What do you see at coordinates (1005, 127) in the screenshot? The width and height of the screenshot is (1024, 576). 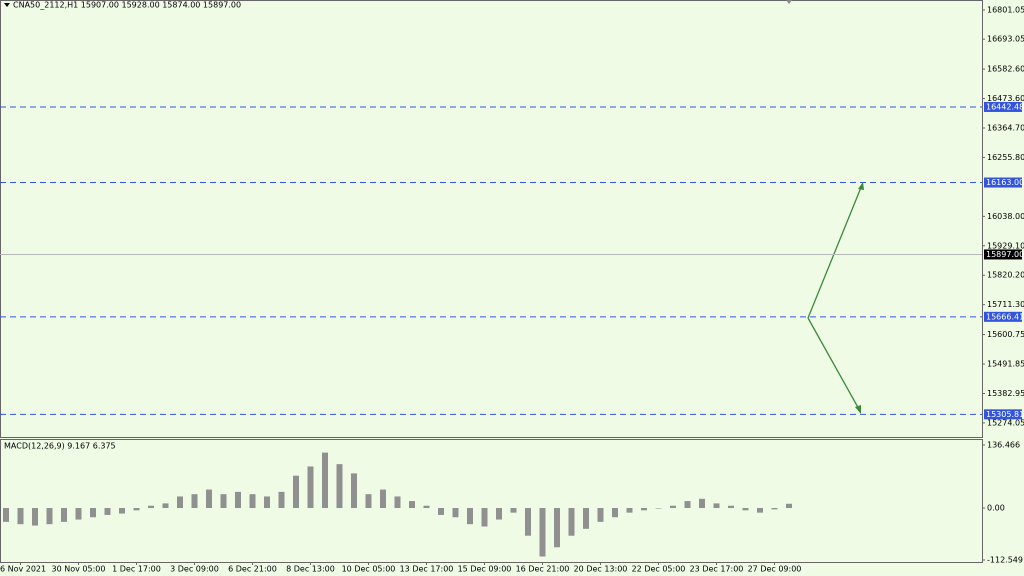 I see `y-tick-label: 16364.70` at bounding box center [1005, 127].